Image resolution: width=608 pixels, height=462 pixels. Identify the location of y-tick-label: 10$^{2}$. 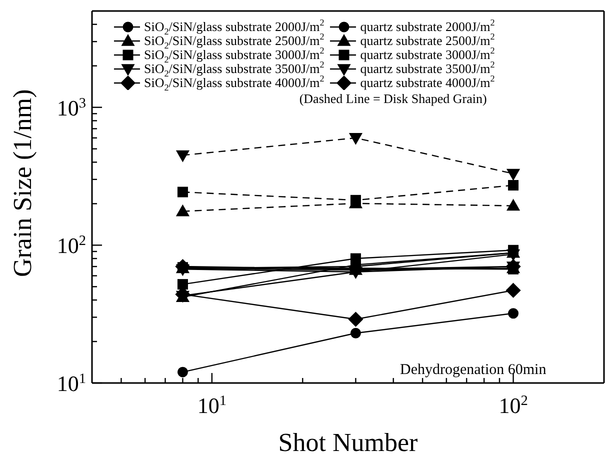
(71, 245).